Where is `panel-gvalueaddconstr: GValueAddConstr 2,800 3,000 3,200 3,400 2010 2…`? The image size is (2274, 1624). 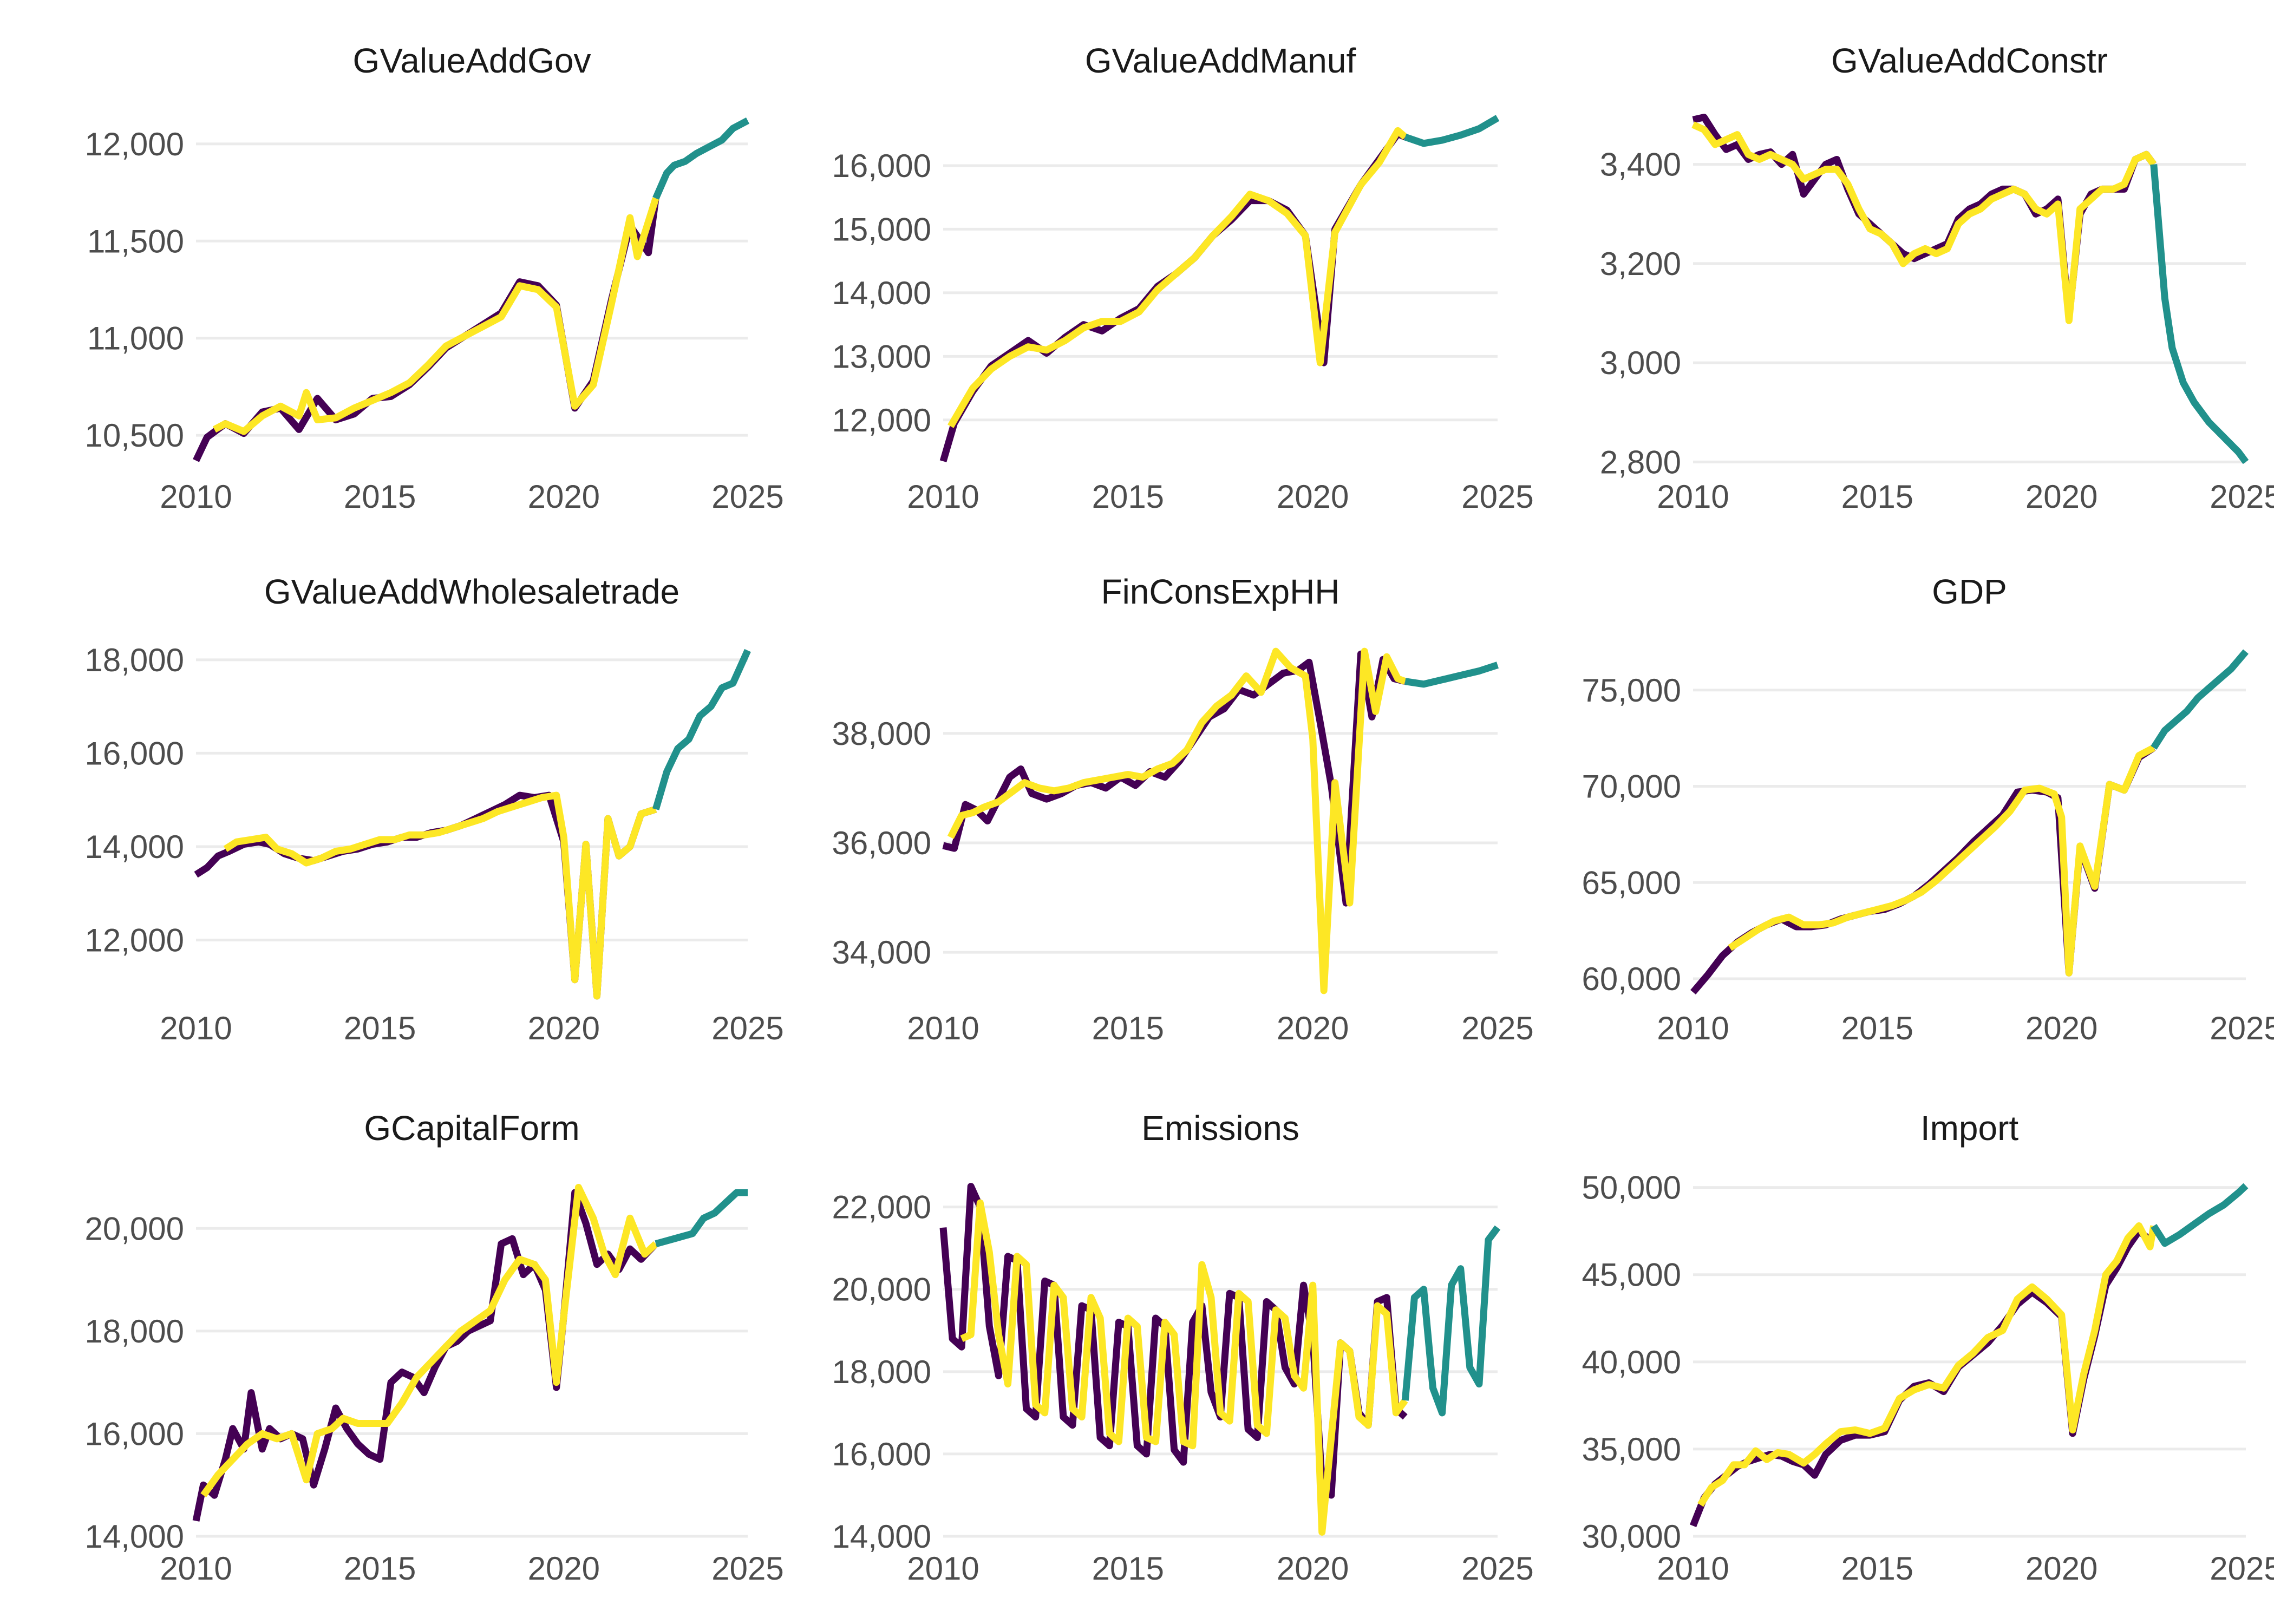 panel-gvalueaddconstr: GValueAddConstr 2,800 3,000 3,200 3,400 2010 2… is located at coordinates (1937, 278).